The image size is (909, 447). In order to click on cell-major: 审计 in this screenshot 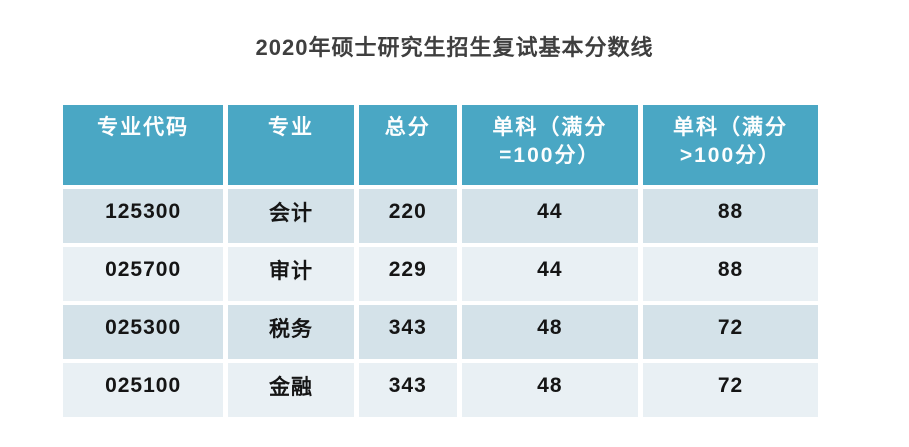, I will do `click(291, 274)`.